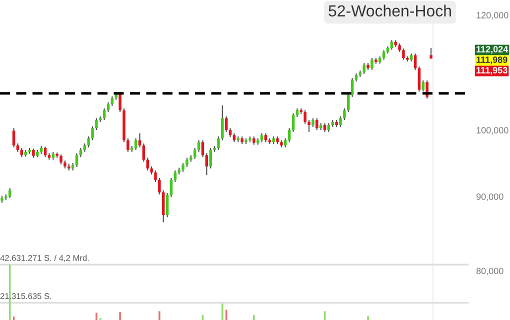 This screenshot has height=320, width=510. I want to click on y-tick-label: 80,000, so click(490, 272).